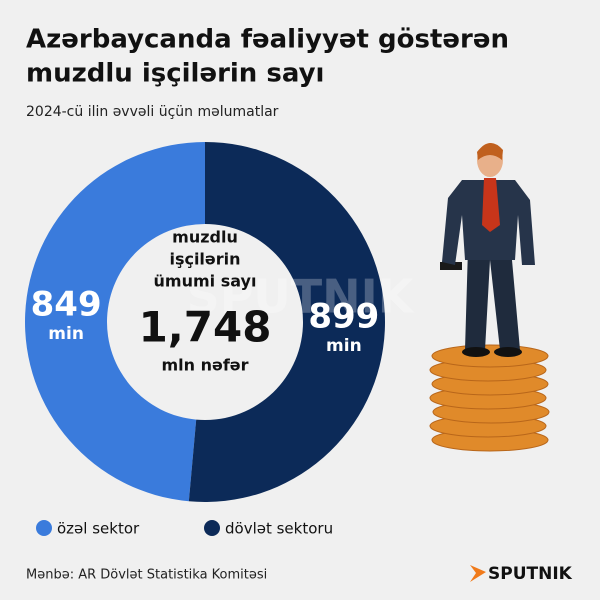 This screenshot has height=600, width=600. I want to click on chart-title: muzdlu işçilərin sayı, so click(175, 74).